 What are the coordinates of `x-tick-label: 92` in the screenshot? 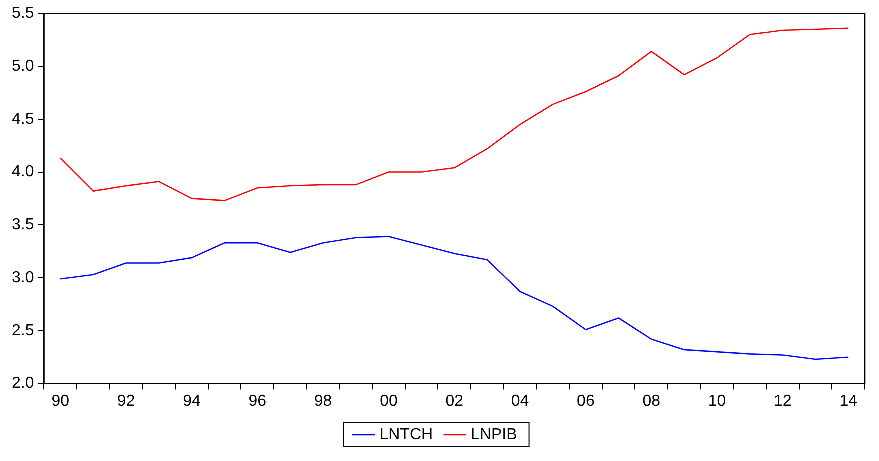 It's located at (126, 401).